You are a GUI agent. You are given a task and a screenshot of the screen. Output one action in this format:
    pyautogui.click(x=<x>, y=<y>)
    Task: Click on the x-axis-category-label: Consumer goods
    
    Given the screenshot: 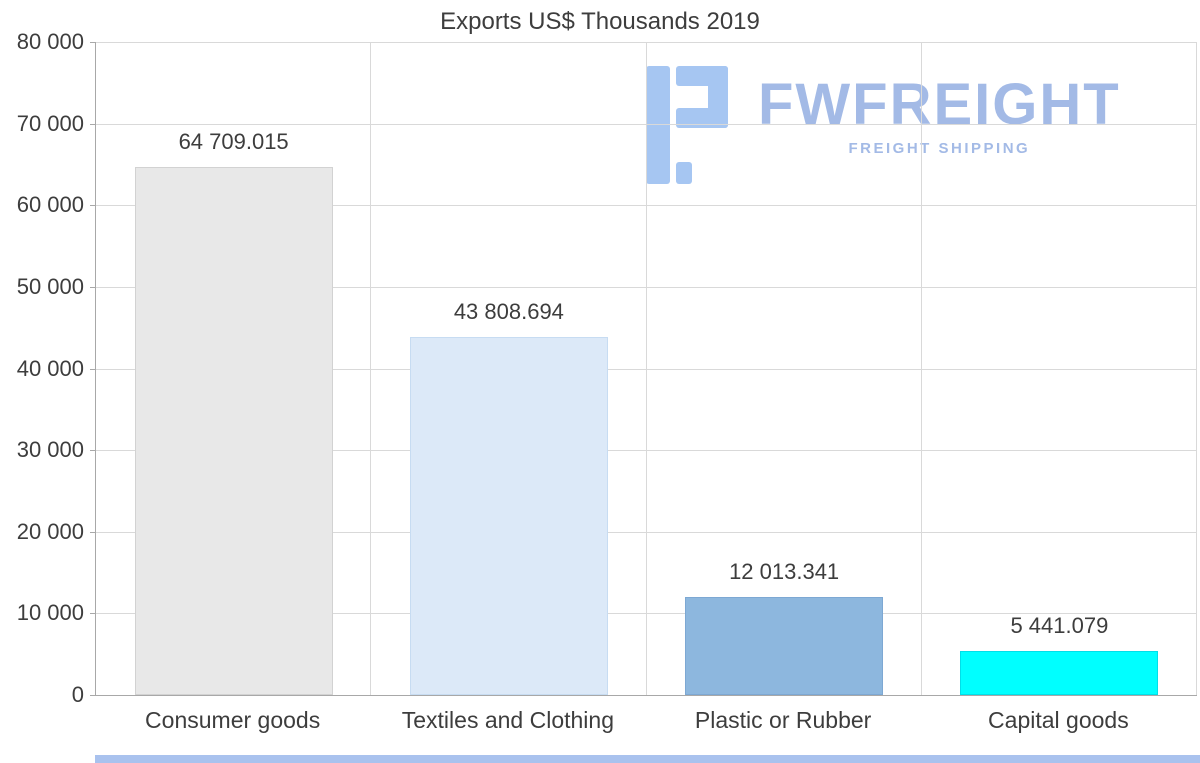 What is the action you would take?
    pyautogui.click(x=233, y=720)
    